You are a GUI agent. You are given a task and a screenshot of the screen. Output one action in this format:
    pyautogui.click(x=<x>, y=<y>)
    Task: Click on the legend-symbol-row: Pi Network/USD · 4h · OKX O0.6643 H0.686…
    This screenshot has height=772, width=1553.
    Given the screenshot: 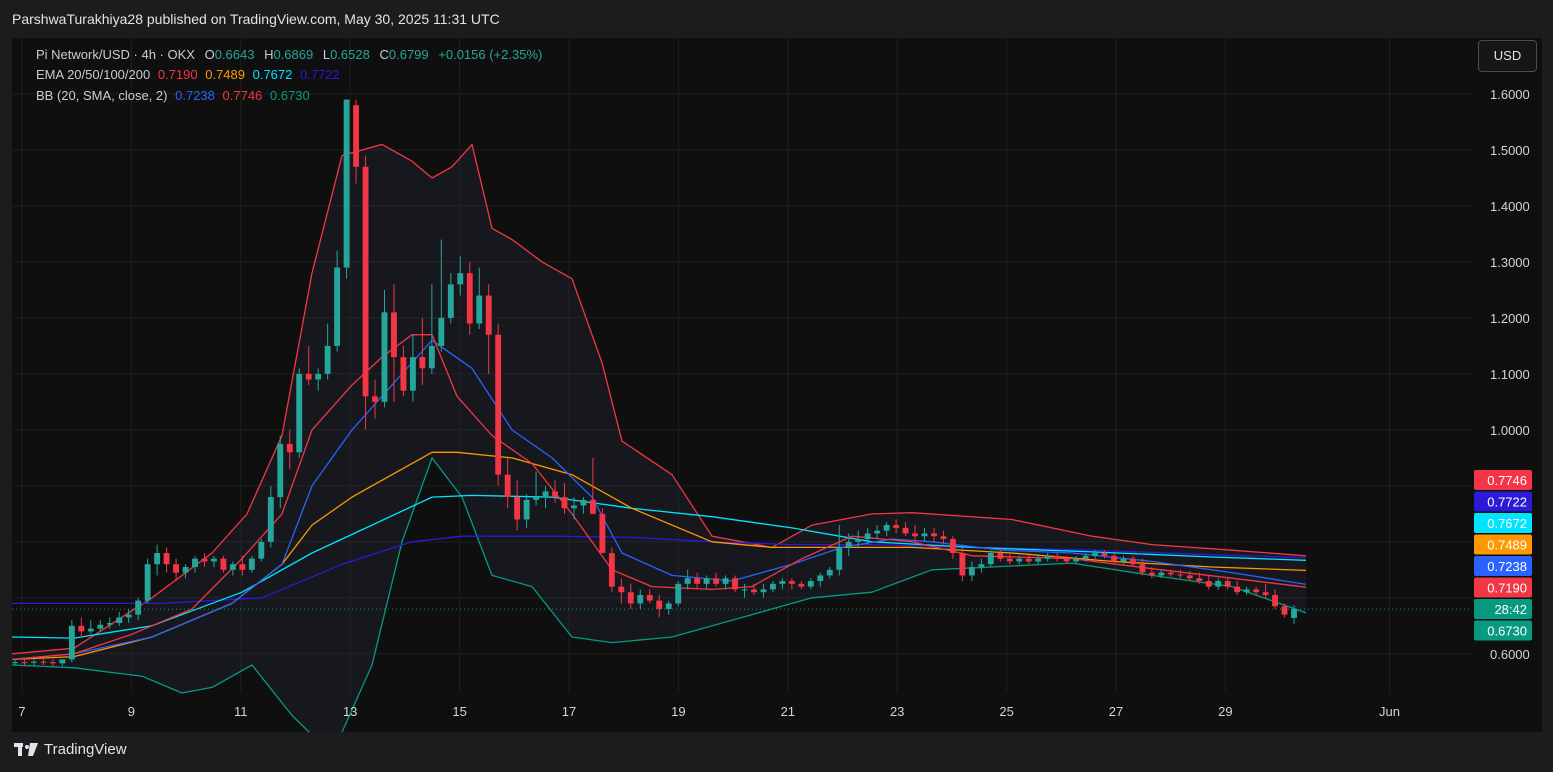 What is the action you would take?
    pyautogui.click(x=289, y=54)
    